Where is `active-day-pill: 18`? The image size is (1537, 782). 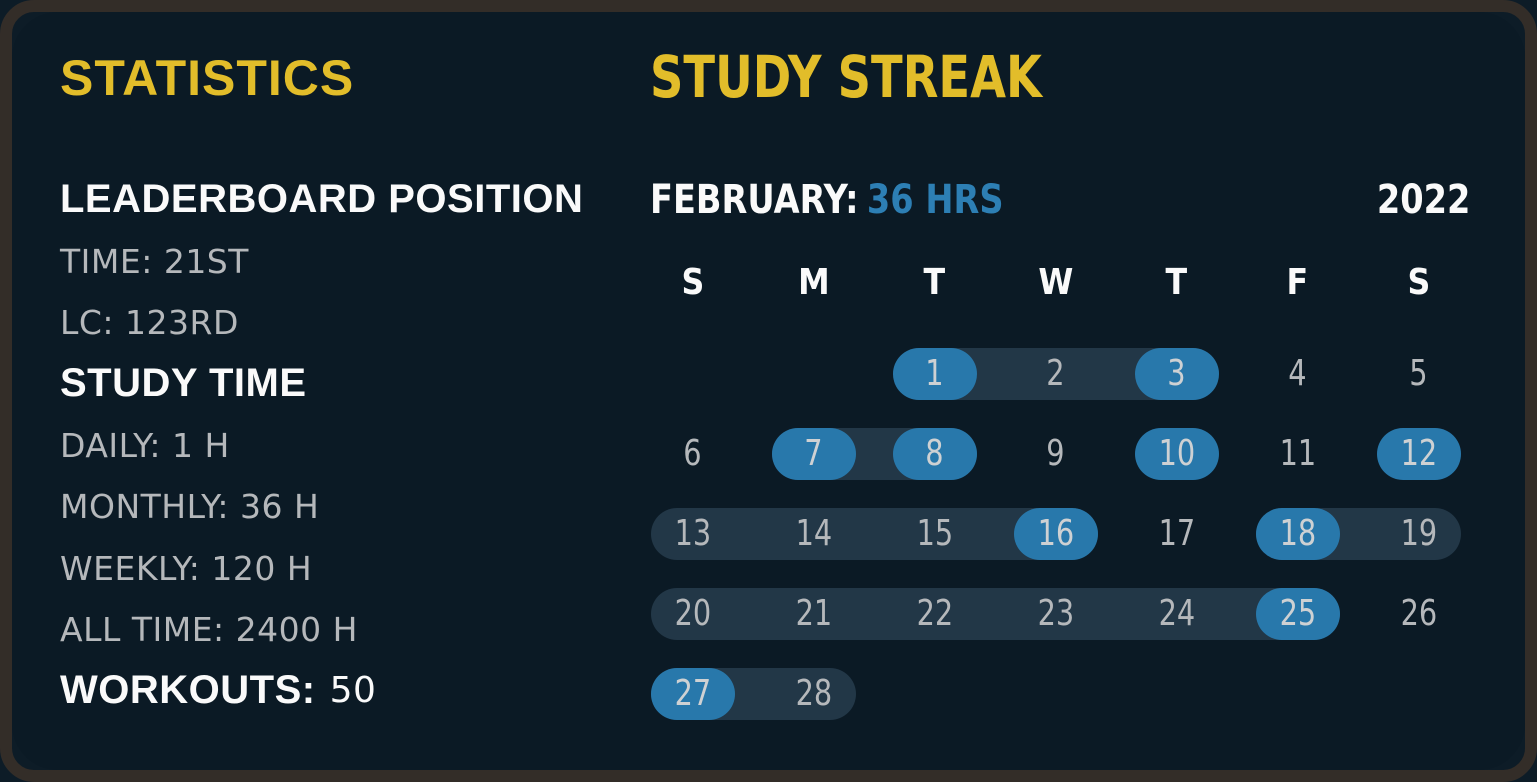 active-day-pill: 18 is located at coordinates (1297, 534).